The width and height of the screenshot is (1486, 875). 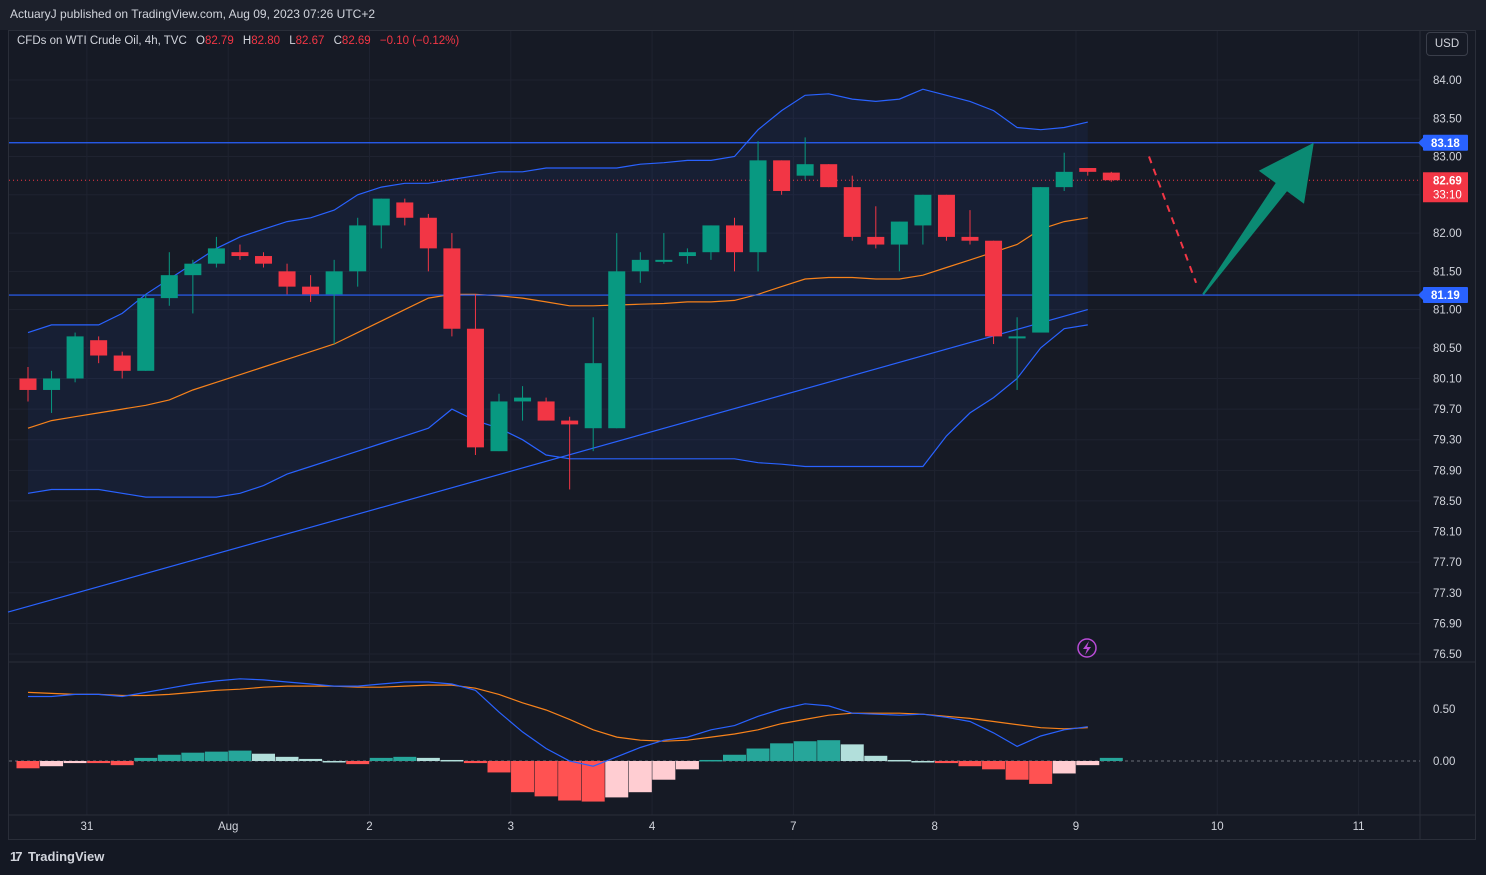 What do you see at coordinates (558, 722) in the screenshot?
I see `macd-line` at bounding box center [558, 722].